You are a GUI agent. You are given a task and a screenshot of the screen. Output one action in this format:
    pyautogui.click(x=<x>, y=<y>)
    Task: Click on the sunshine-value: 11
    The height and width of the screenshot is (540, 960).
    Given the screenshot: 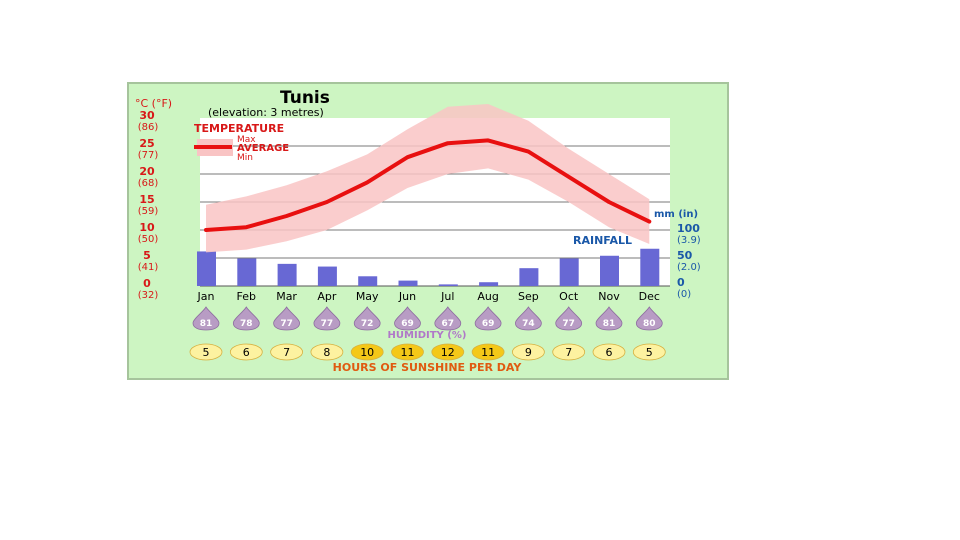 What is the action you would take?
    pyautogui.click(x=488, y=352)
    